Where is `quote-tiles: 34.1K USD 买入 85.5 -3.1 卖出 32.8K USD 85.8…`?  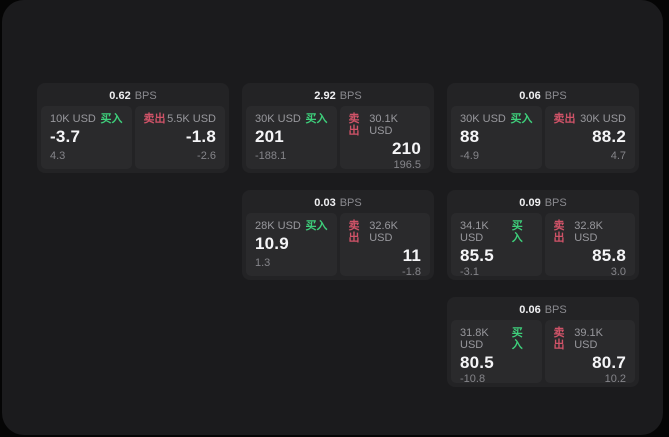
quote-tiles: 34.1K USD 买入 85.5 -3.1 卖出 32.8K USD 85.8… is located at coordinates (543, 245).